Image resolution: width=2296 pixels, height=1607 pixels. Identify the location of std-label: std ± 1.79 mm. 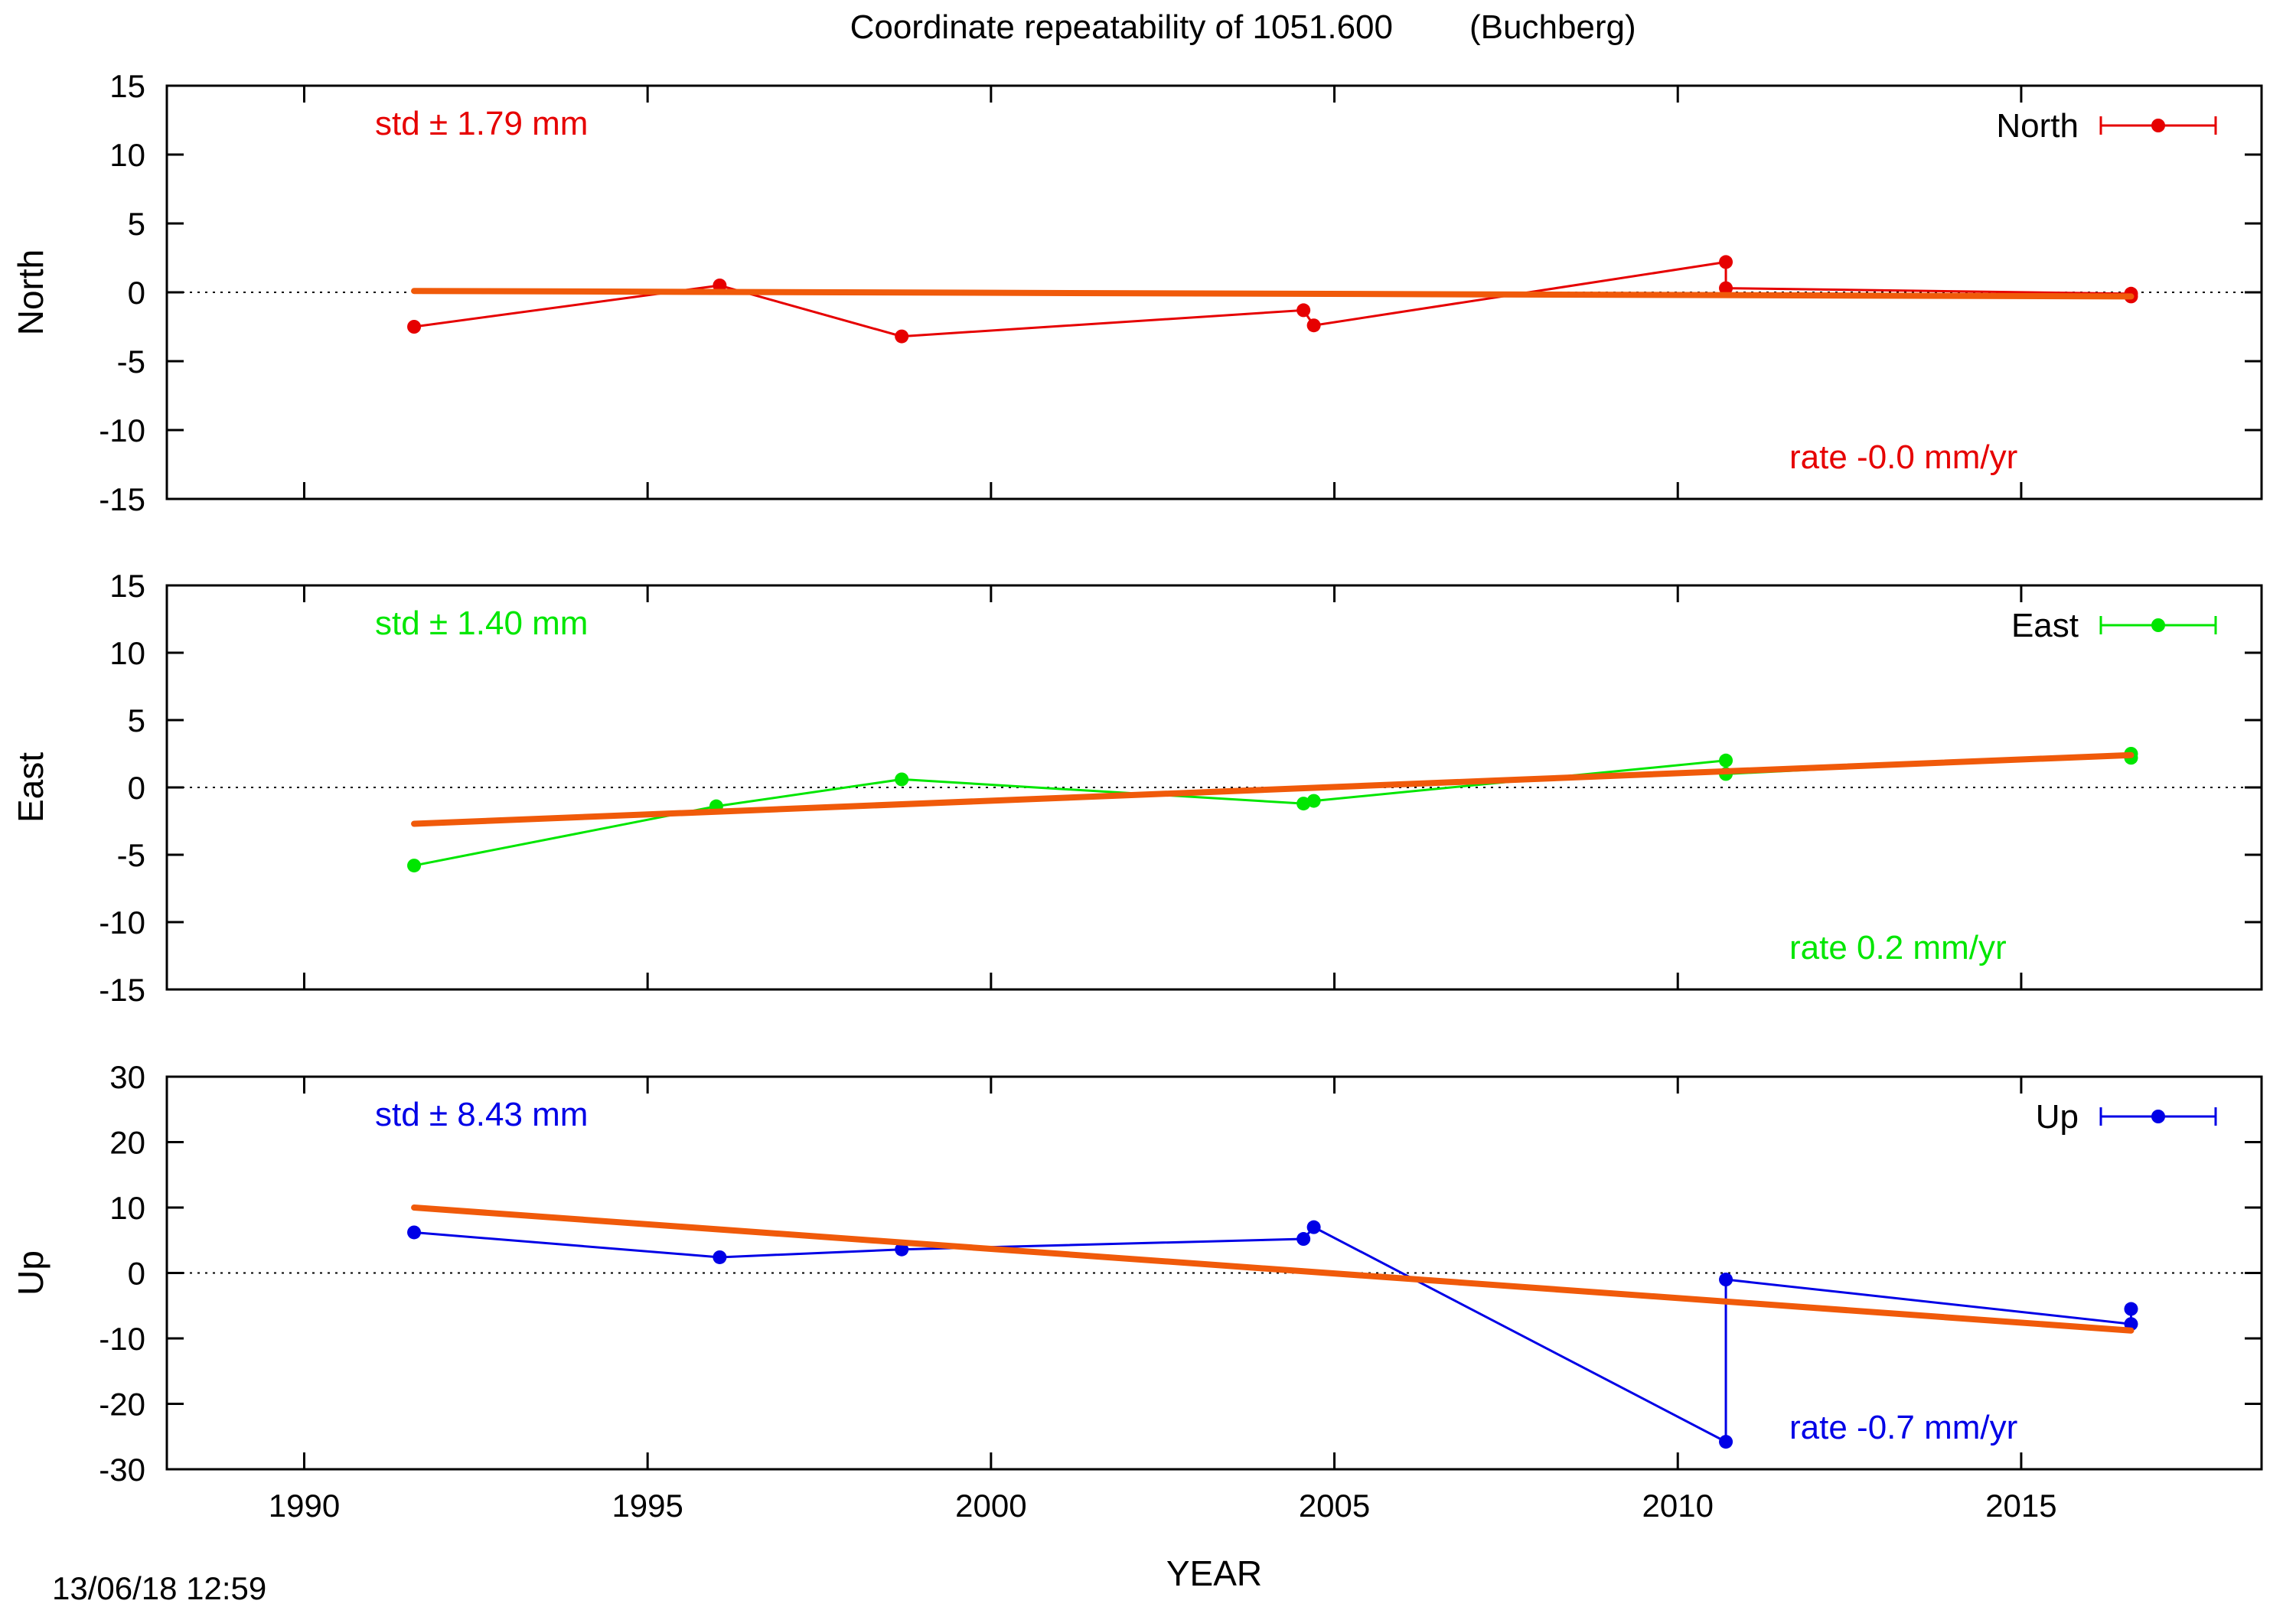
(481, 123).